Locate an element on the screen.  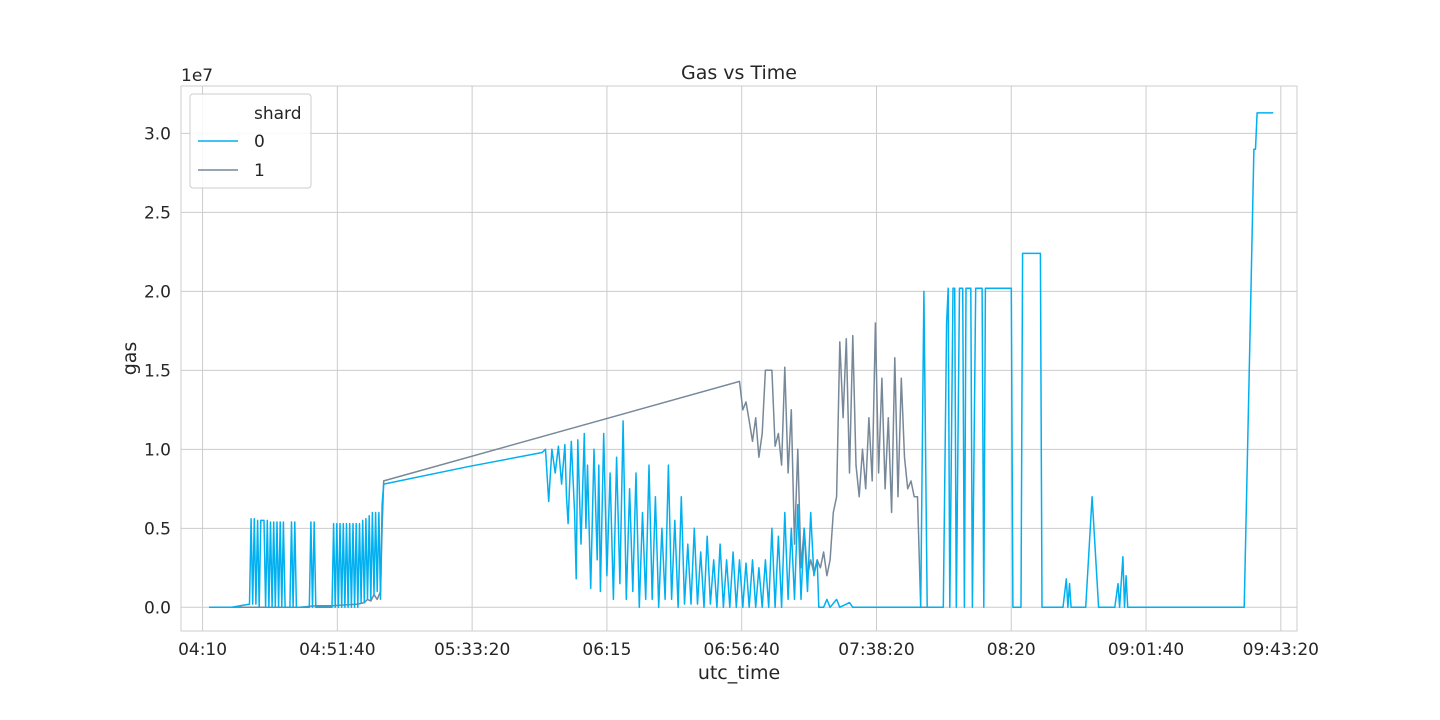
x-axis-label: utc_time is located at coordinates (739, 673).